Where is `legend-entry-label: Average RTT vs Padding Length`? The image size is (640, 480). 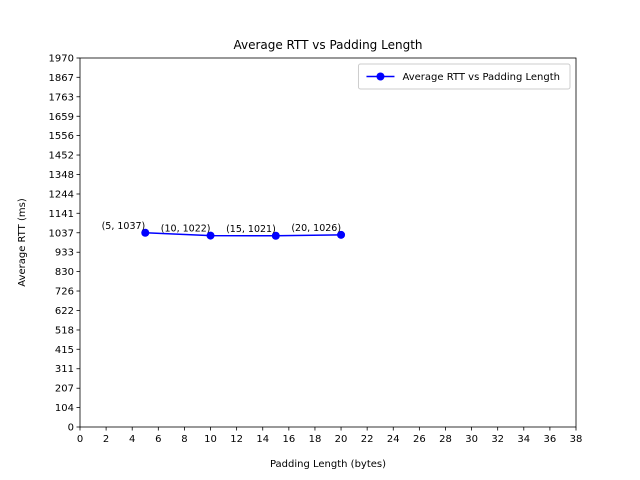 legend-entry-label: Average RTT vs Padding Length is located at coordinates (481, 77).